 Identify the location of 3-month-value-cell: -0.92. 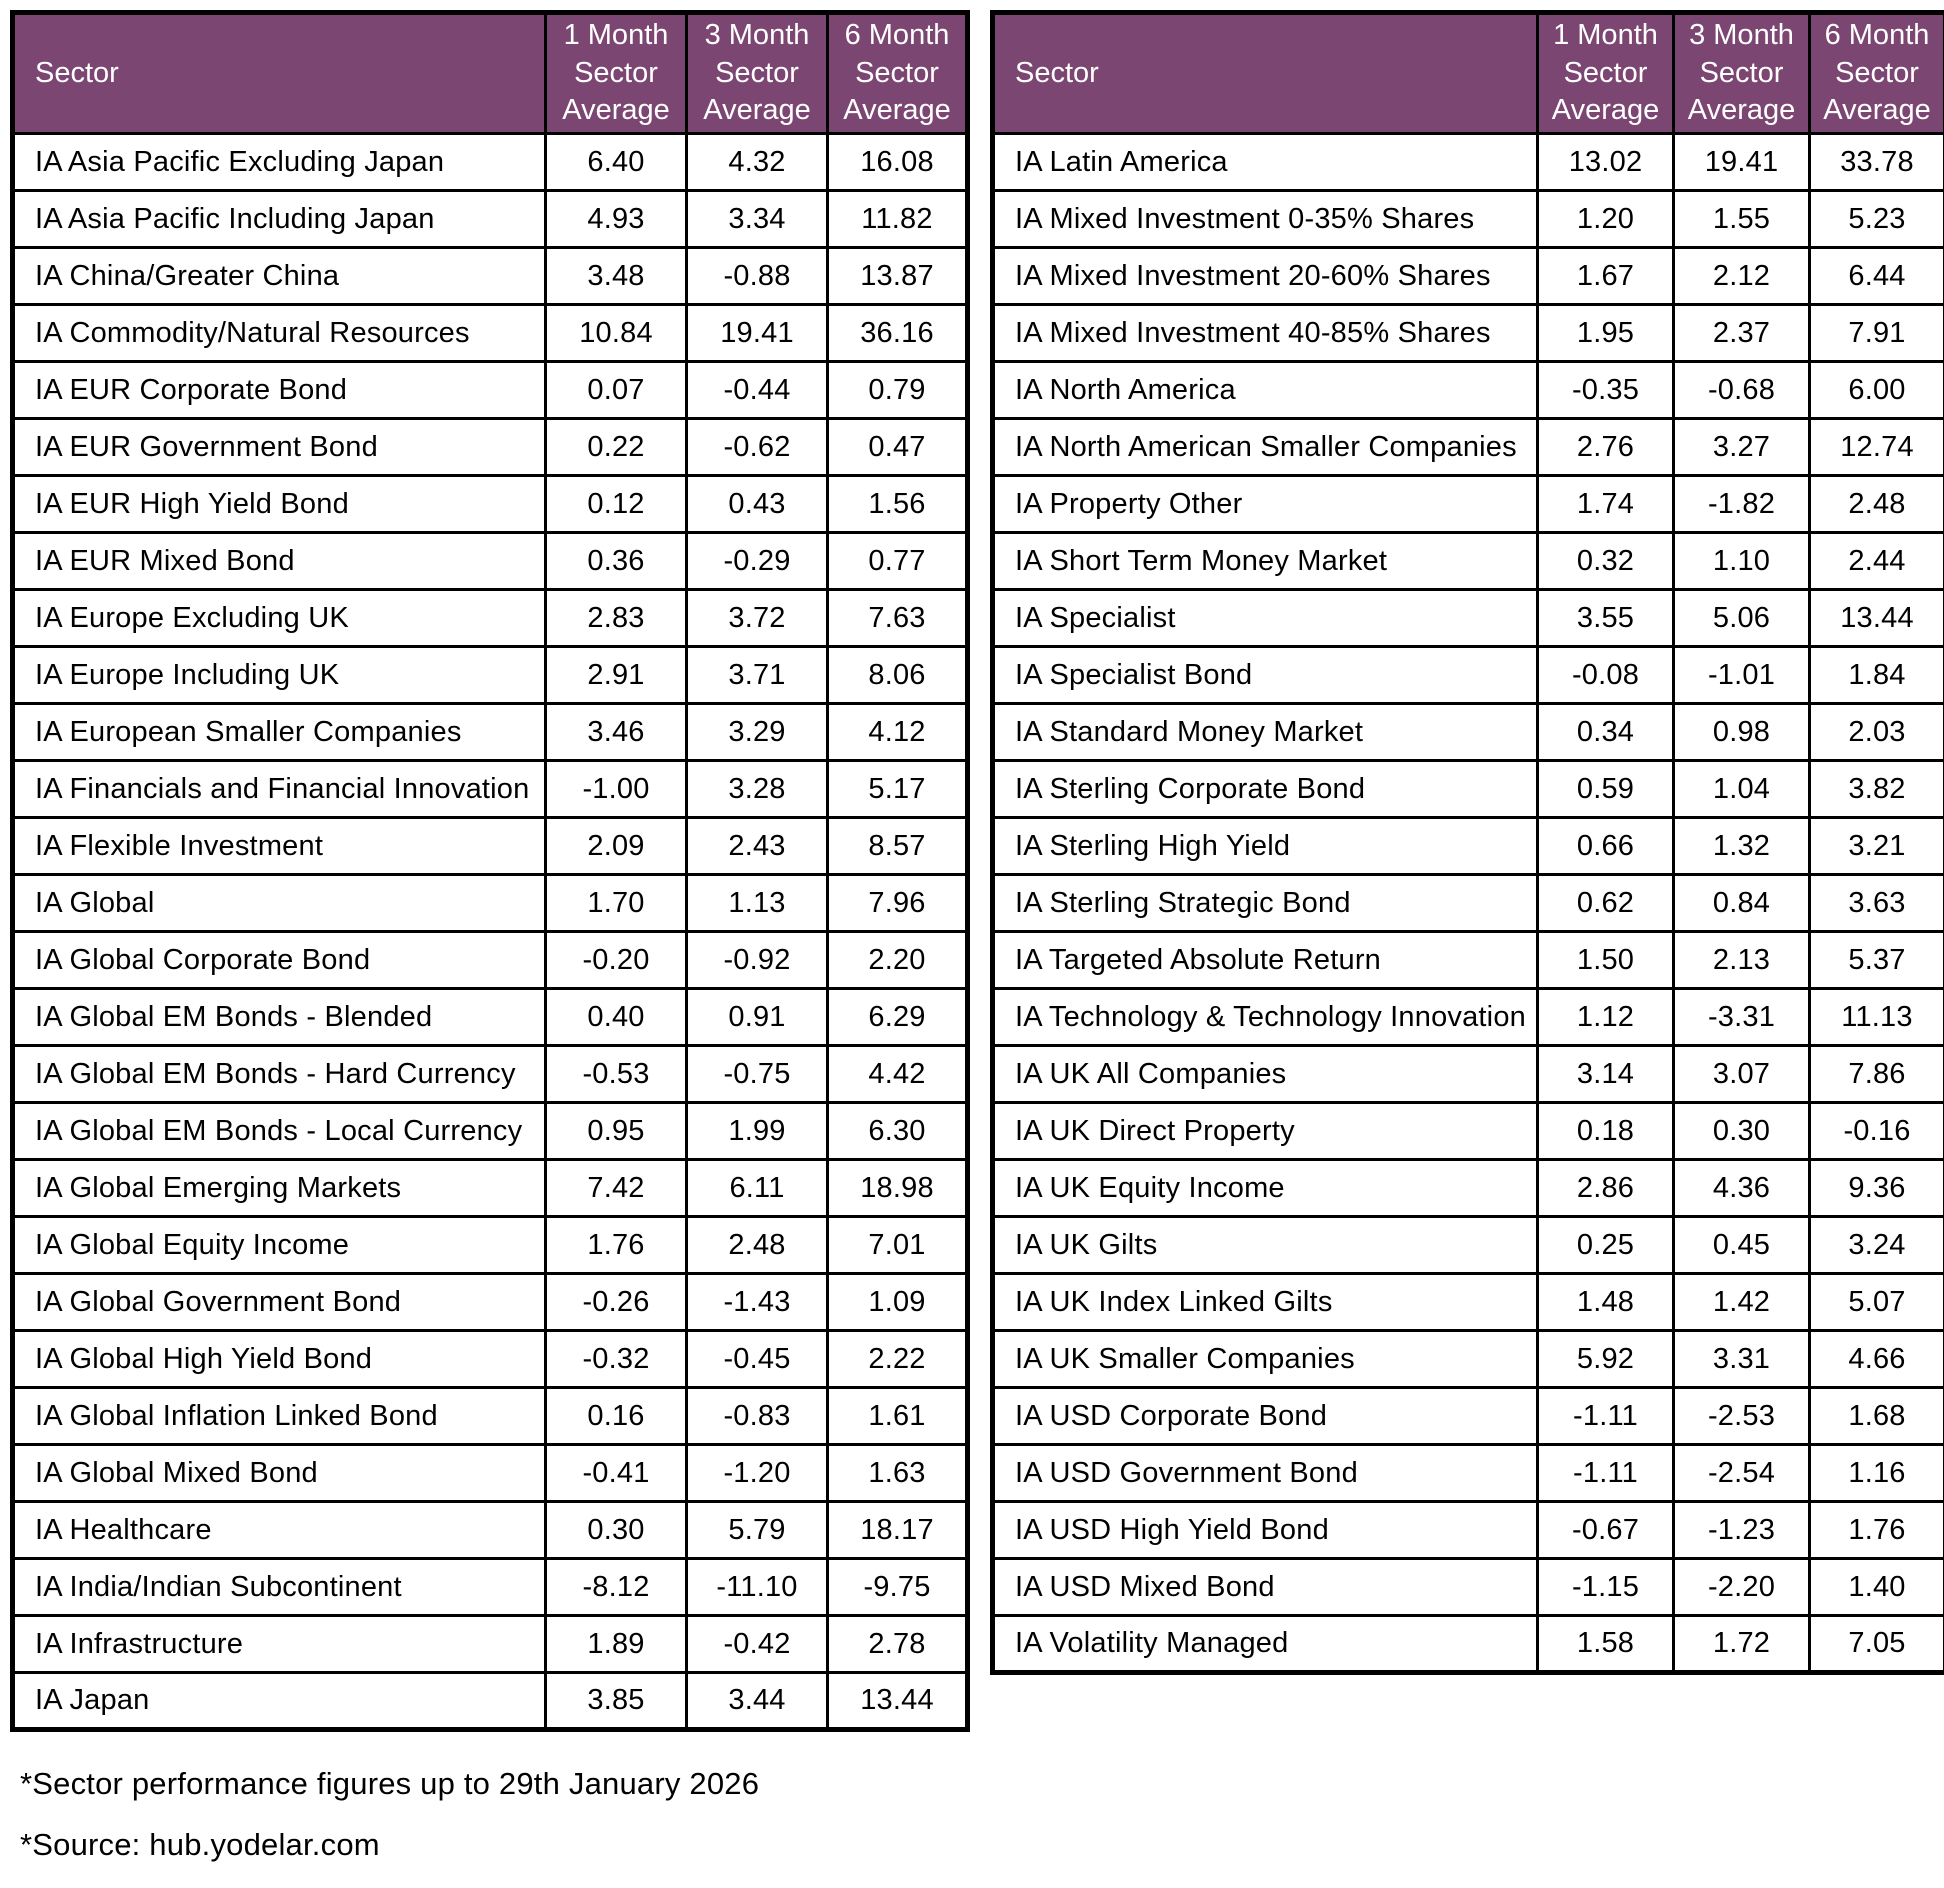
(757, 960).